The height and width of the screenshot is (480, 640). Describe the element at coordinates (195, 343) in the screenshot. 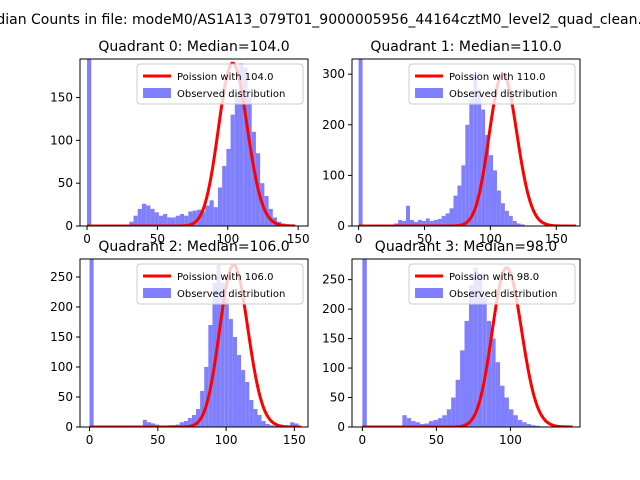

I see `plot-area` at that location.